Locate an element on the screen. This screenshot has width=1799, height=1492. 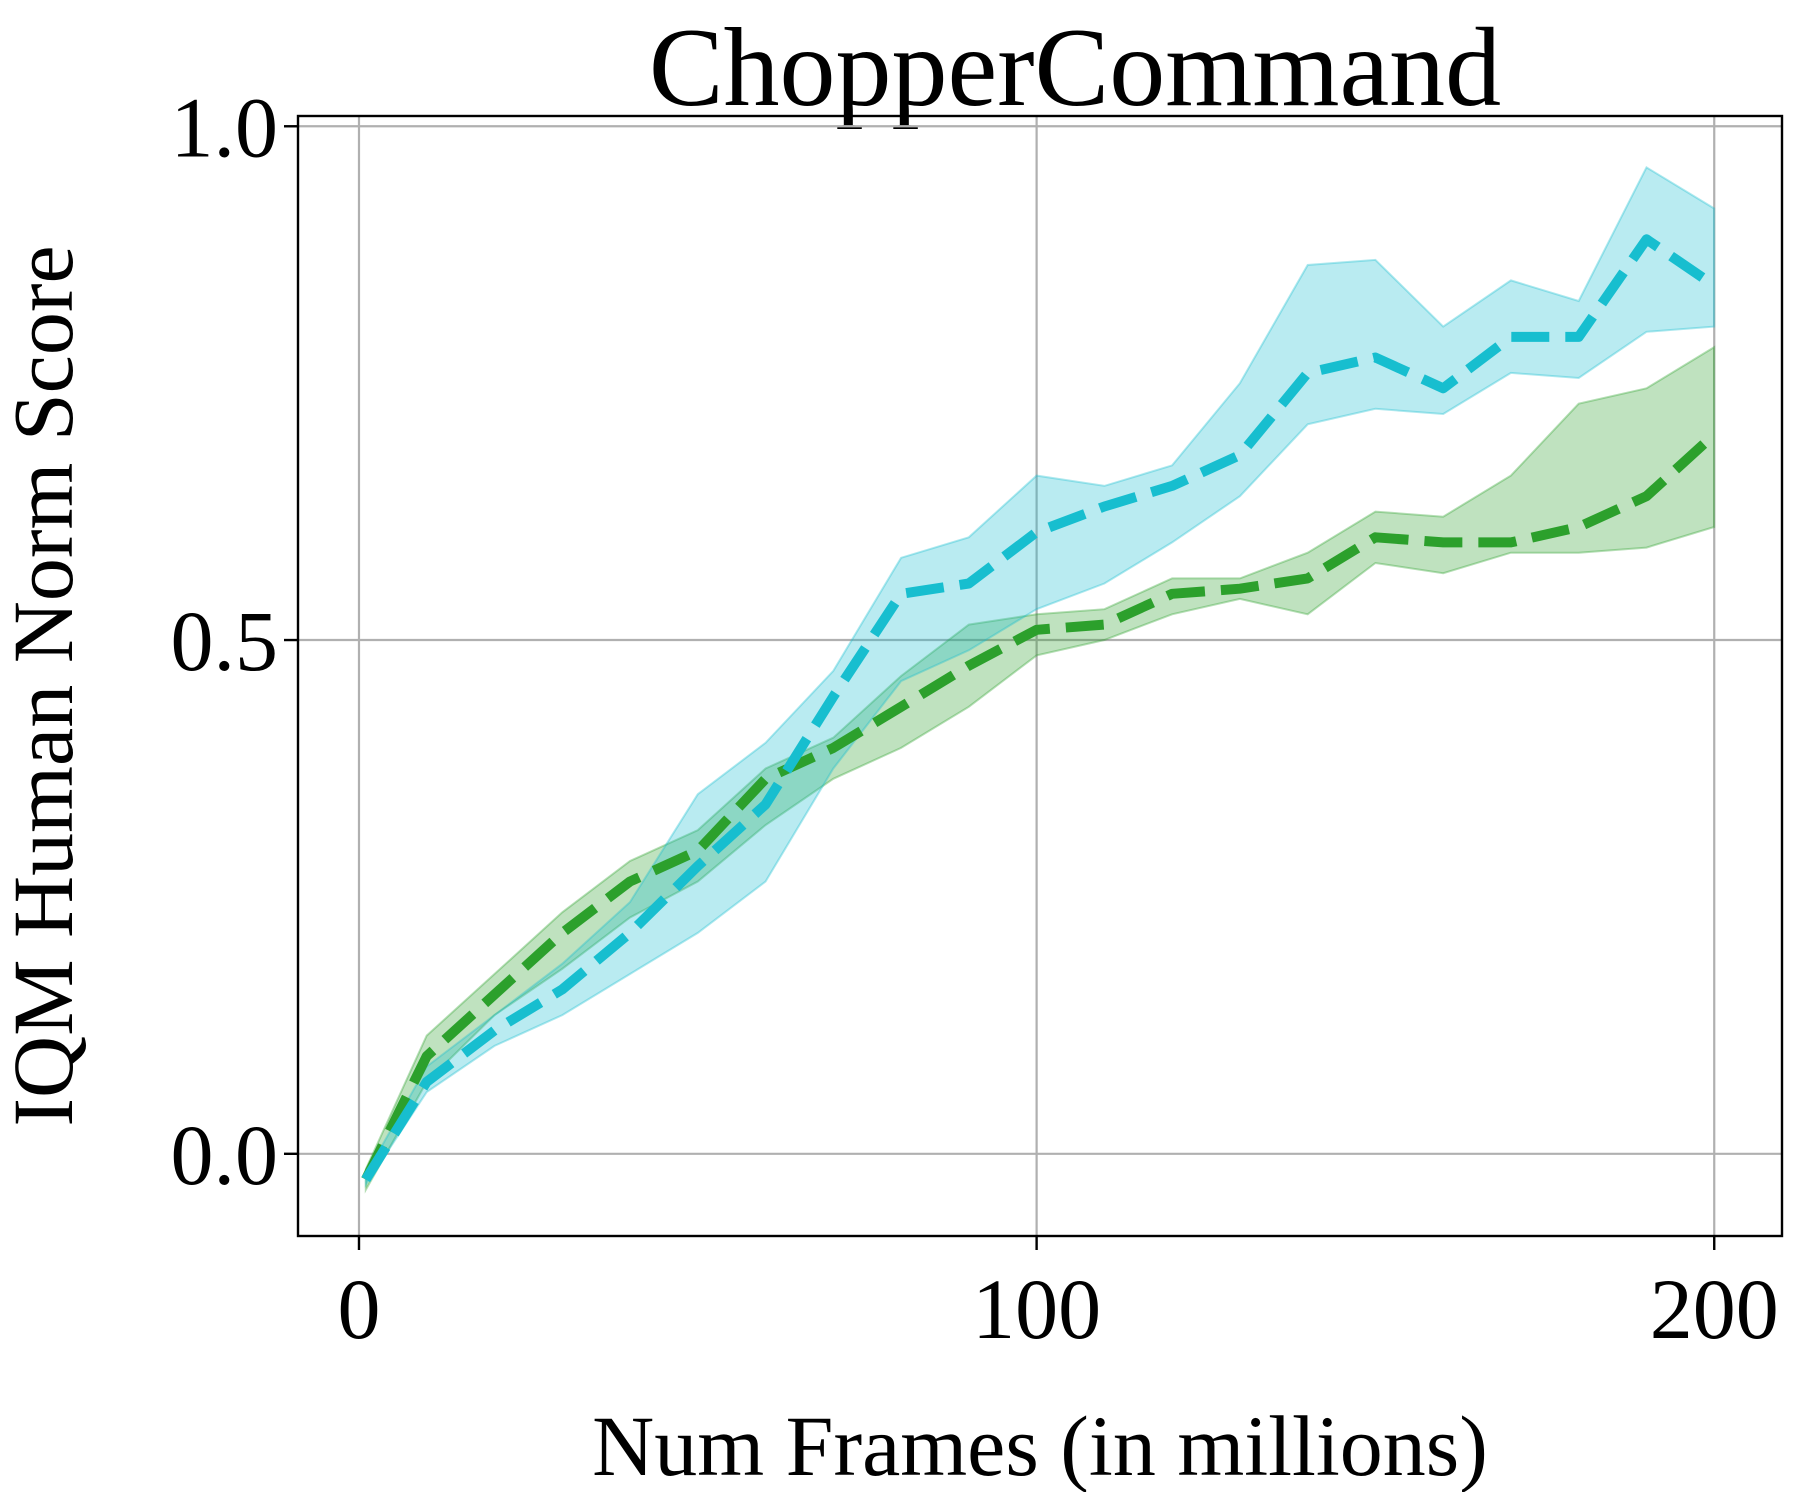
chart-title: ChopperCommand is located at coordinates (1075, 68).